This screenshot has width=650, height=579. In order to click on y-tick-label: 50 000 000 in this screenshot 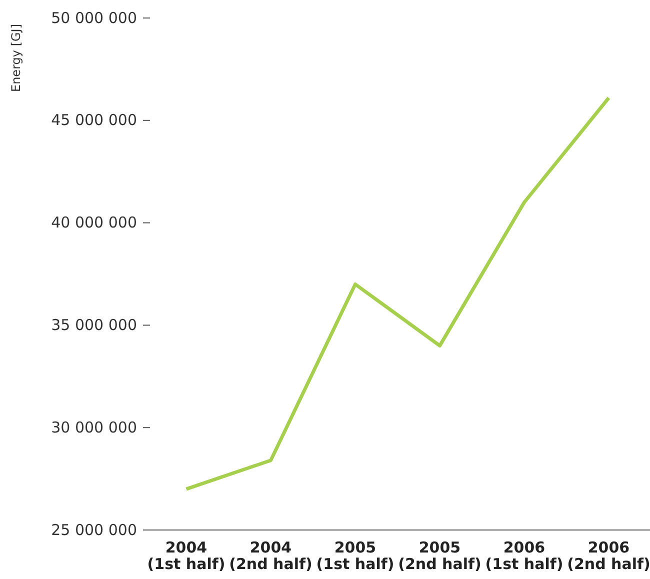, I will do `click(94, 17)`.